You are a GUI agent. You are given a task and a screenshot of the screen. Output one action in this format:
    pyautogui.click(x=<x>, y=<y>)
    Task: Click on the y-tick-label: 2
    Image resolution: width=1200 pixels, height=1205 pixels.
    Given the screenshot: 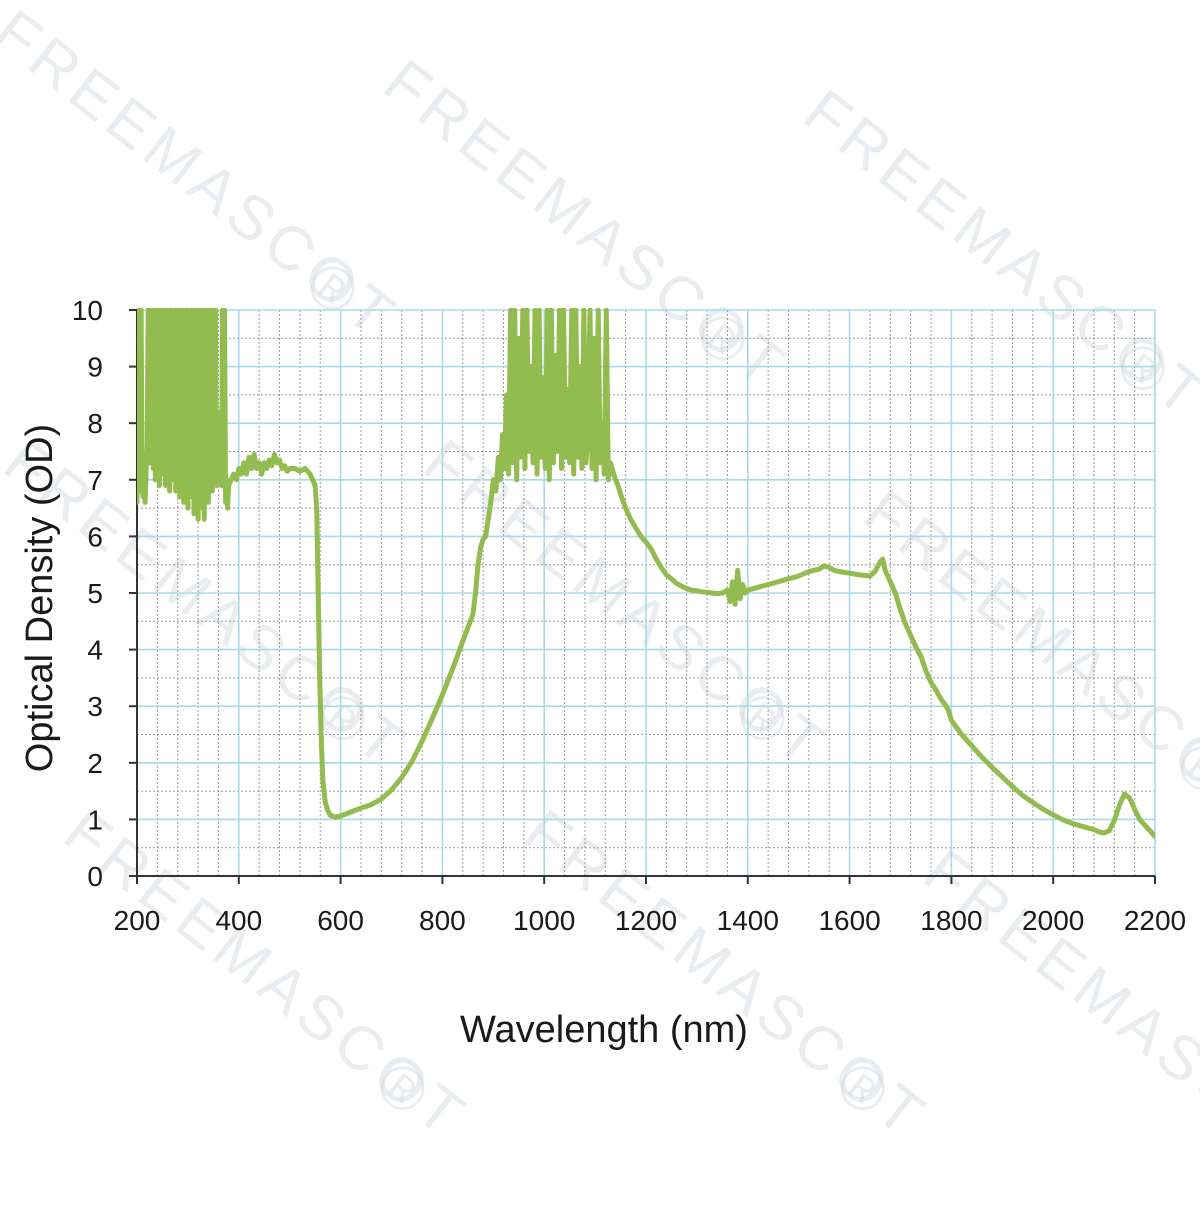 What is the action you would take?
    pyautogui.click(x=95, y=763)
    